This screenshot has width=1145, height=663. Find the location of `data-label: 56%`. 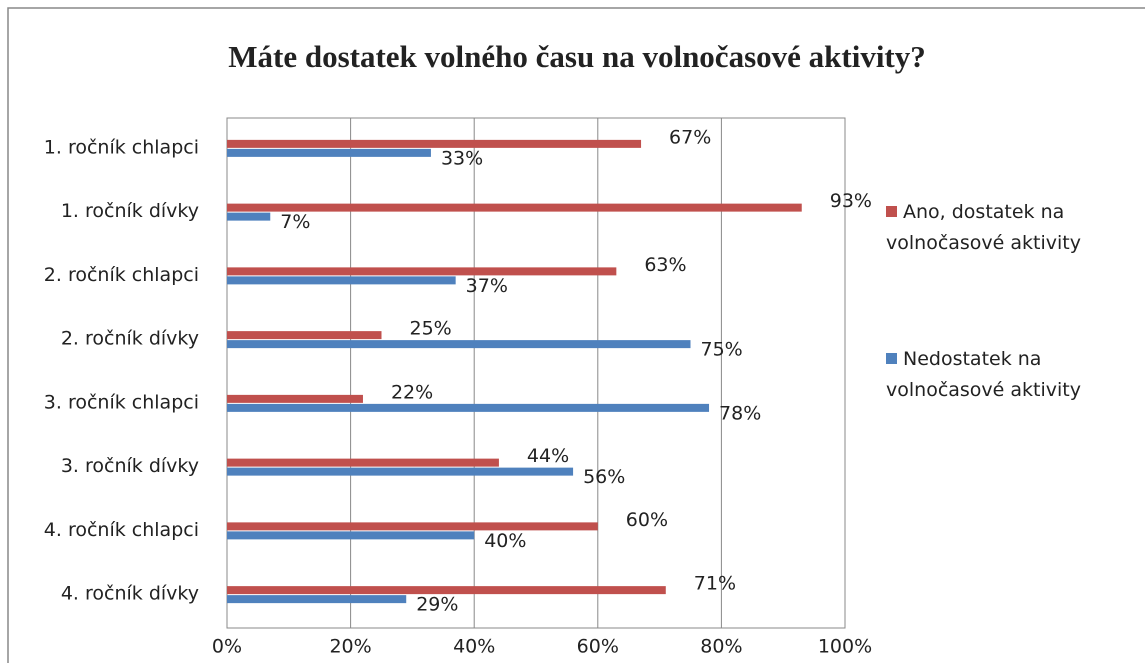

data-label: 56% is located at coordinates (604, 477).